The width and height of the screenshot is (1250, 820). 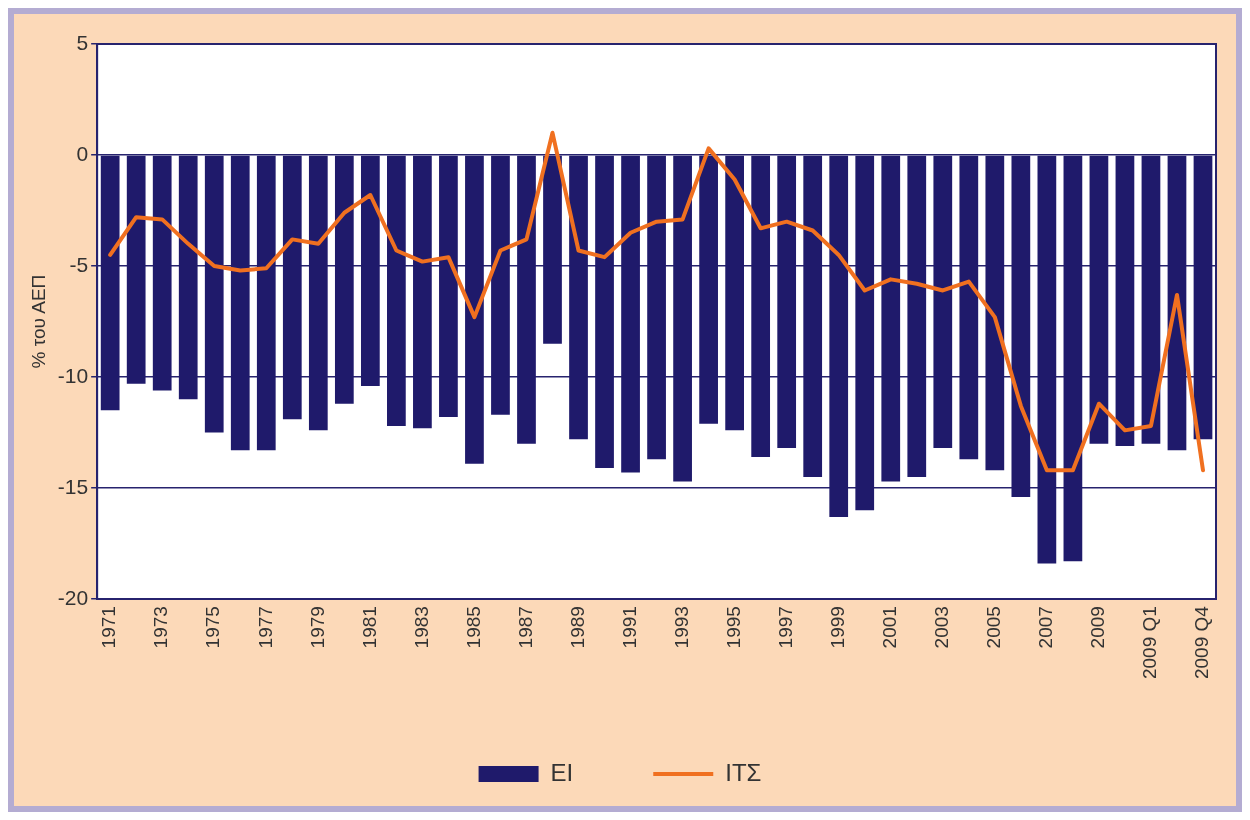 I want to click on x-tick-label: 2005, so click(x=994, y=627).